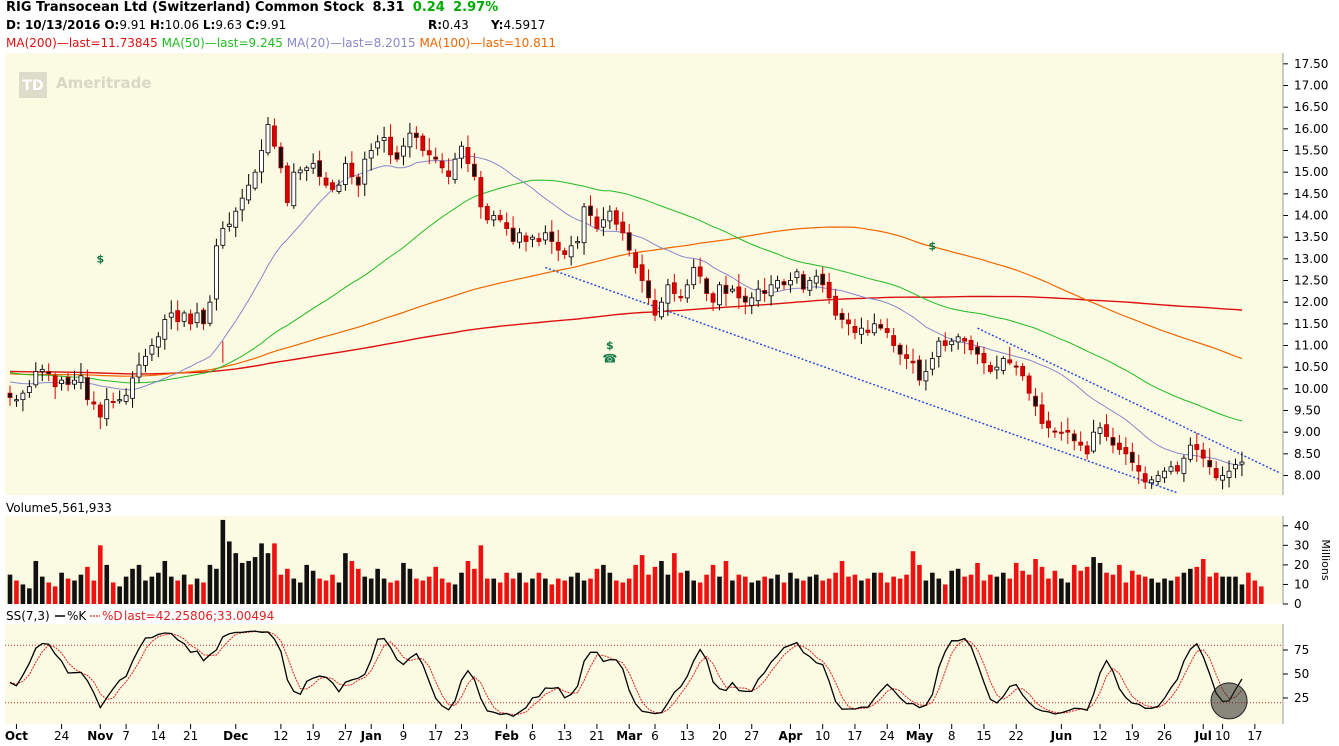 The width and height of the screenshot is (1339, 746). Describe the element at coordinates (1311, 86) in the screenshot. I see `price-axis-label: 17.00` at that location.